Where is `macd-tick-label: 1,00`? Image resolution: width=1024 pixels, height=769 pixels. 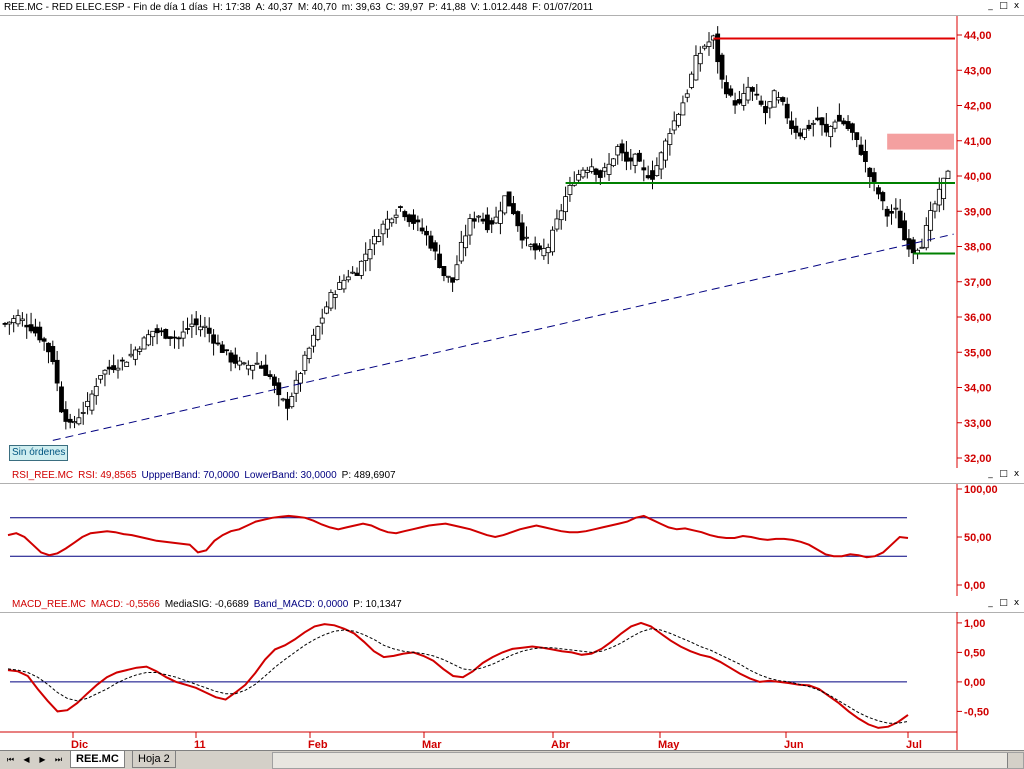
macd-tick-label: 1,00 is located at coordinates (974, 624).